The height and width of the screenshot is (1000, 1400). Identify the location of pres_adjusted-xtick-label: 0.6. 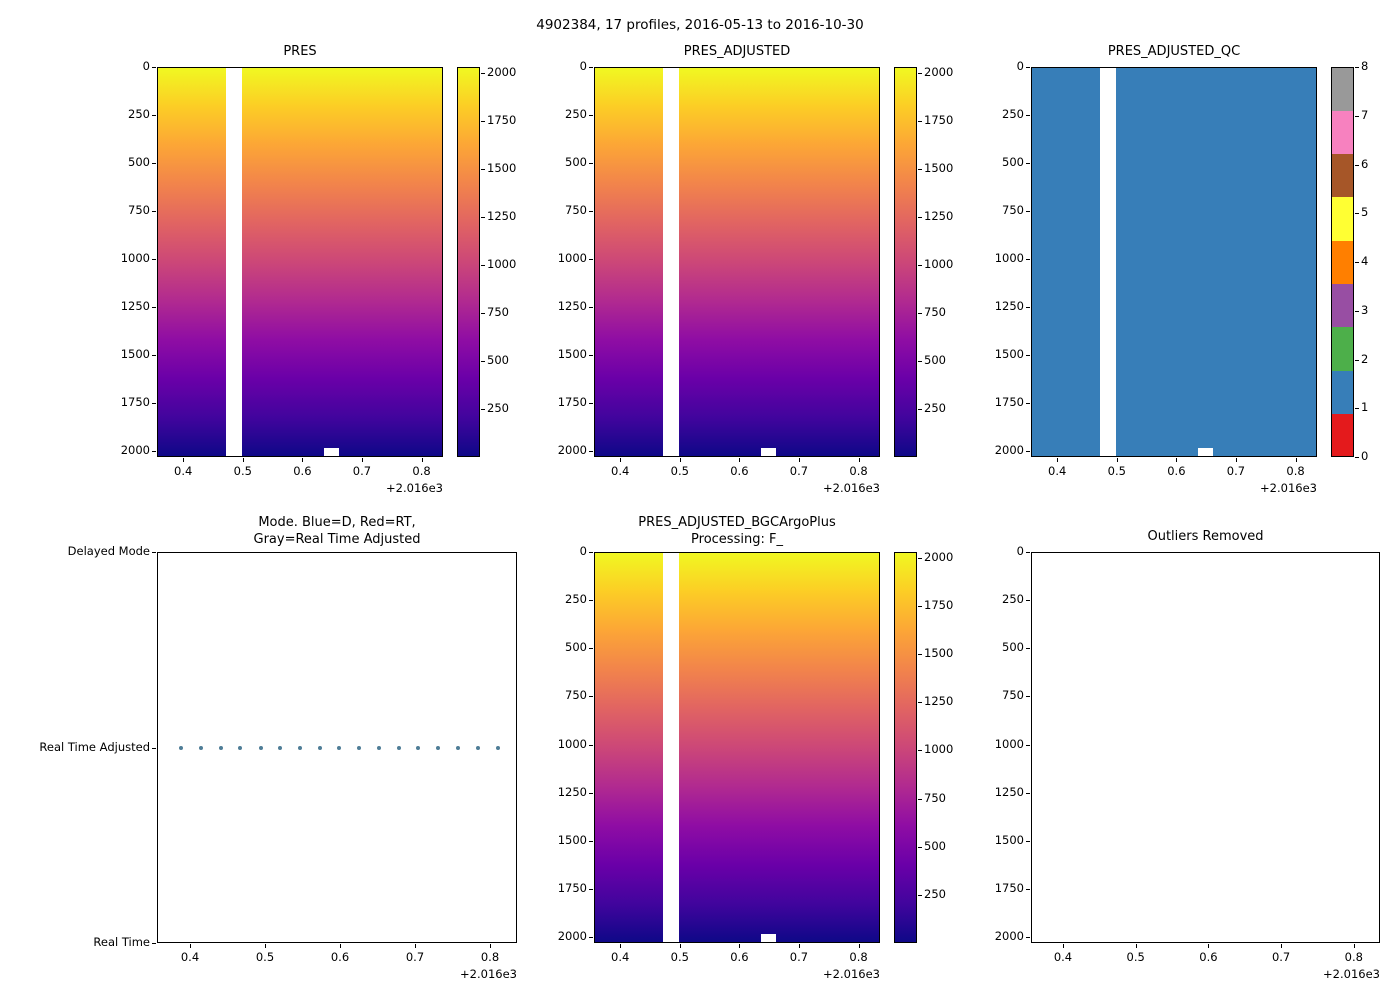
(739, 471).